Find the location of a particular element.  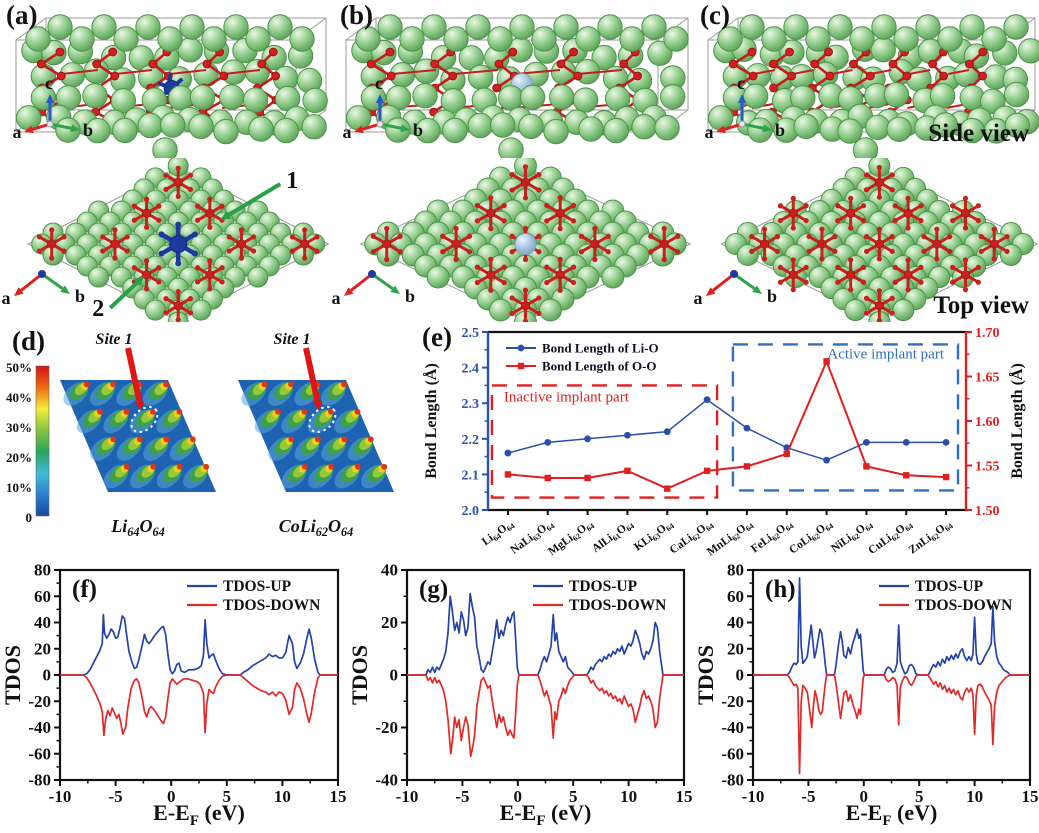

svg-text: Bond Length of Li-O is located at coordinates (600, 348).